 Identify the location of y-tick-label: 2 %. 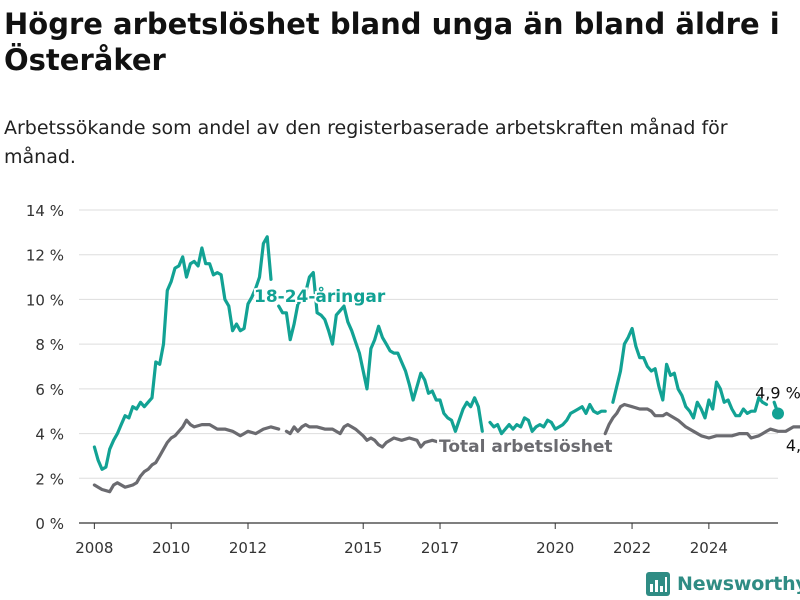
(49, 479).